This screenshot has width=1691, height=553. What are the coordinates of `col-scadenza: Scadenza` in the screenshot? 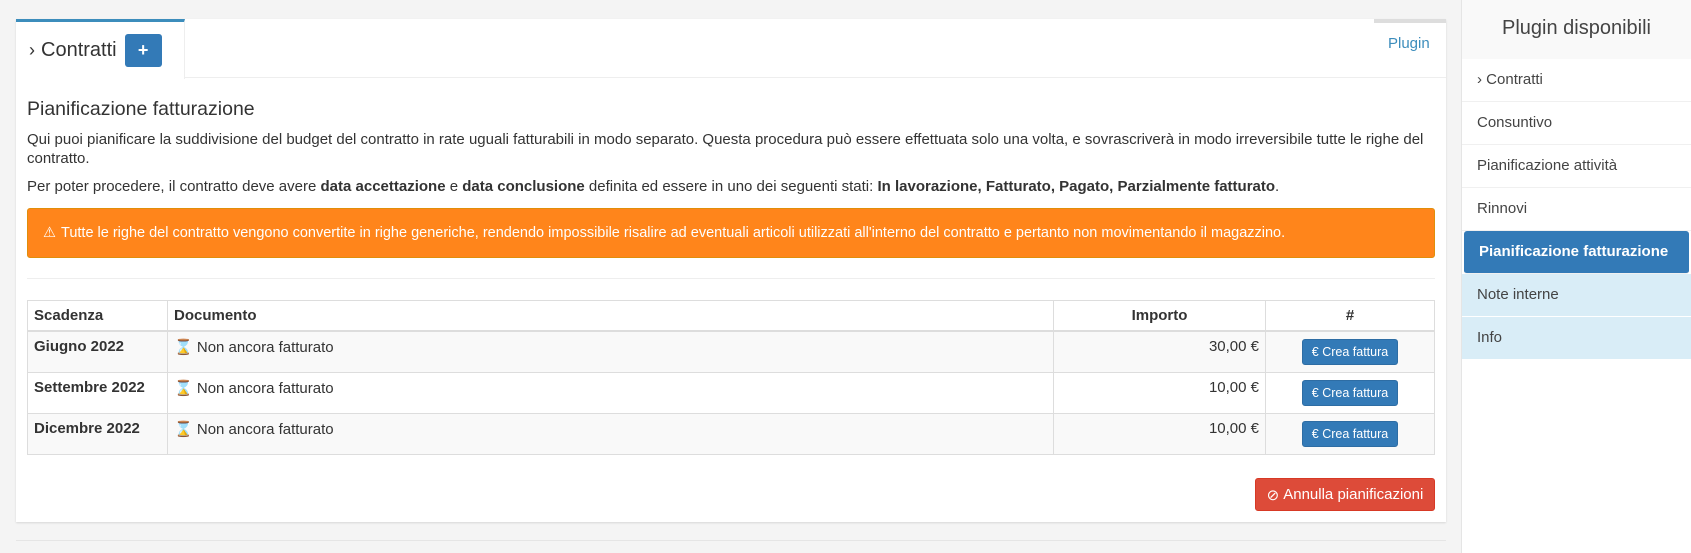 It's located at (97, 316).